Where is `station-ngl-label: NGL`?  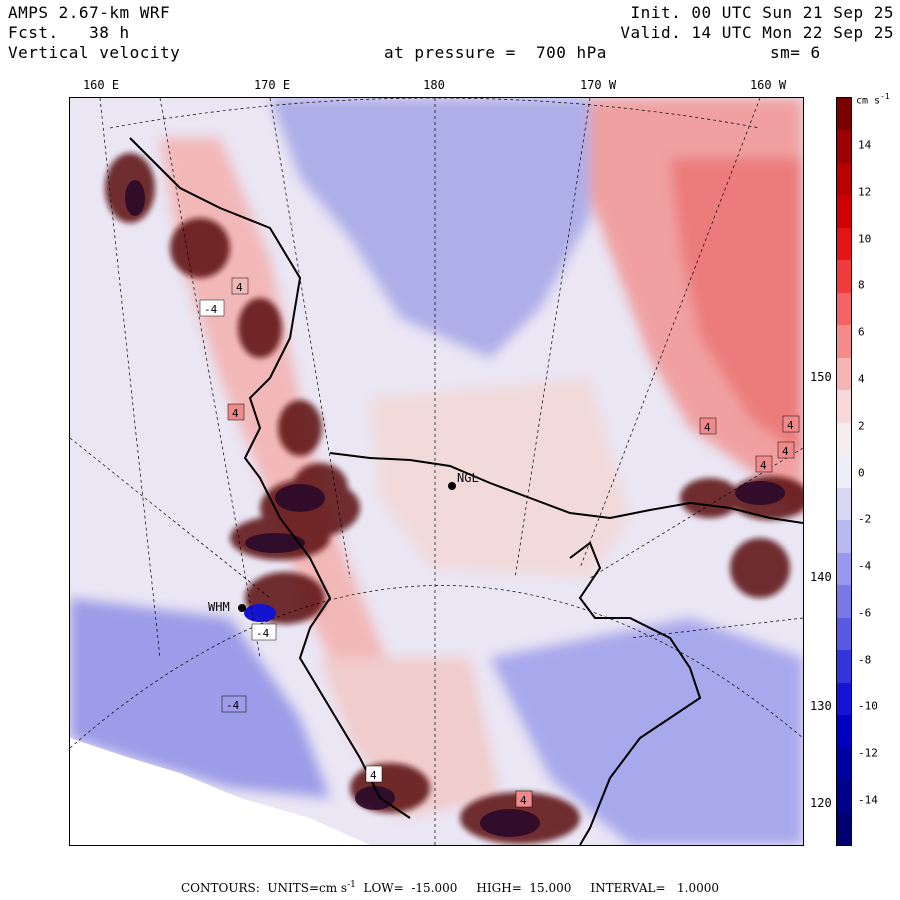 station-ngl-label: NGL is located at coordinates (468, 478).